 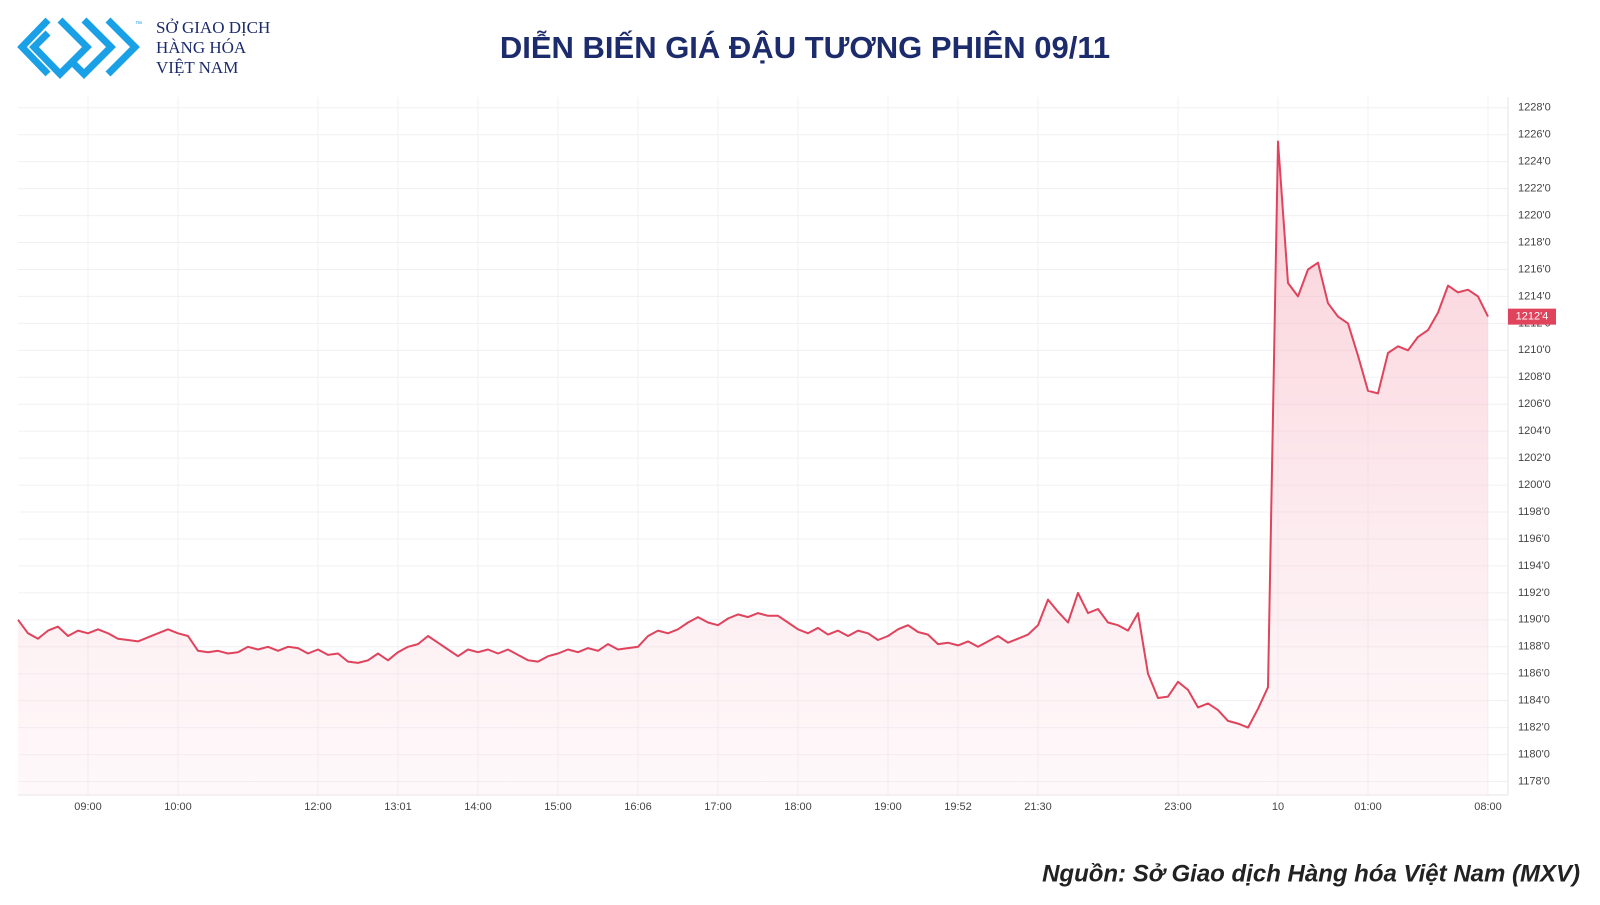 What do you see at coordinates (1534, 162) in the screenshot?
I see `y-tick-label: 1224'0` at bounding box center [1534, 162].